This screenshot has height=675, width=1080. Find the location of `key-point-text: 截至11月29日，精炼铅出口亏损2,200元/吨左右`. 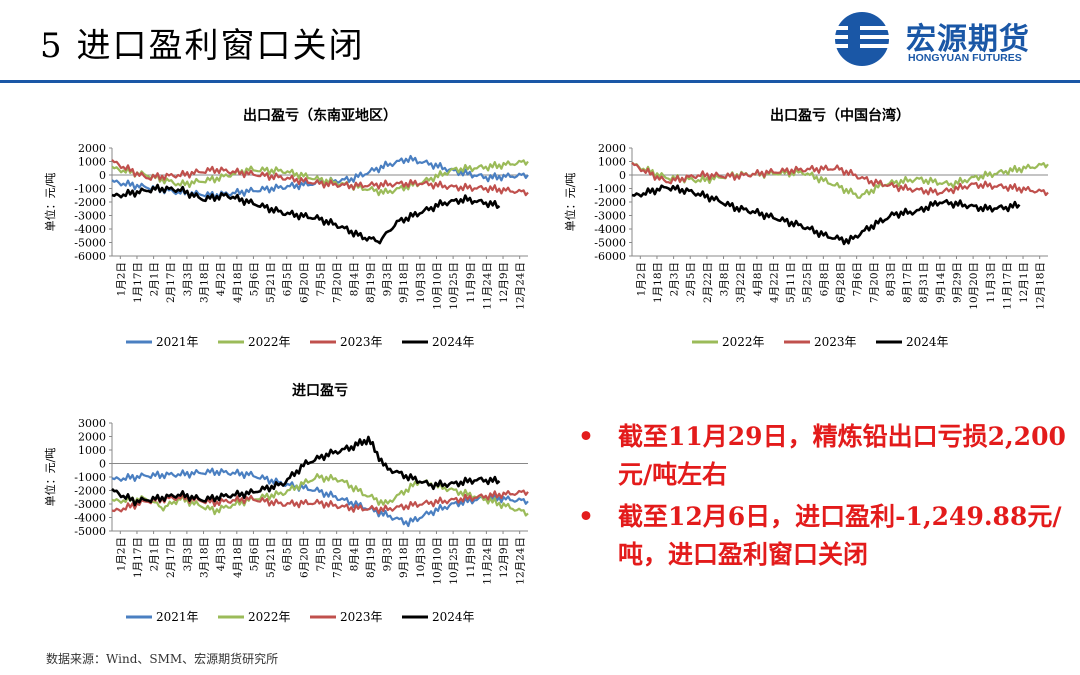

key-point-text: 截至11月29日，精炼铅出口亏损2,200元/吨左右 is located at coordinates (842, 455).